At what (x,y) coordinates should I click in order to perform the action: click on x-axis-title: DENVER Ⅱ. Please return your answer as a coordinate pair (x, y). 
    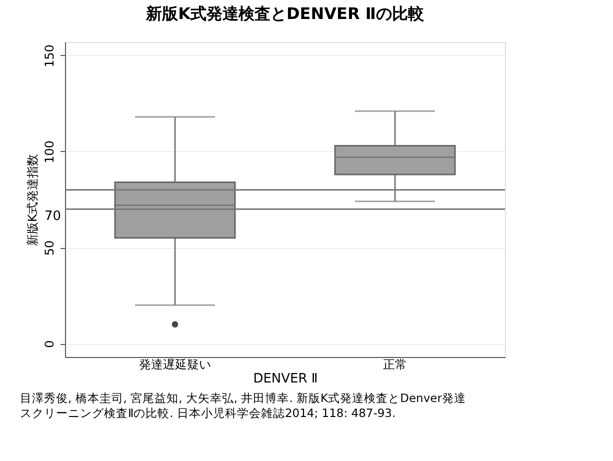
    Looking at the image, I should click on (285, 379).